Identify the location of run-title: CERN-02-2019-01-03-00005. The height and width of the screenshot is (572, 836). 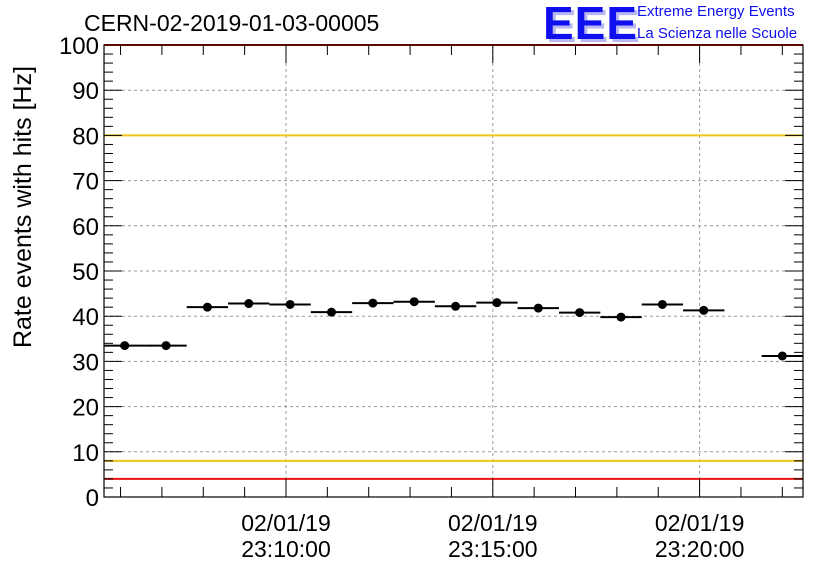
(232, 23).